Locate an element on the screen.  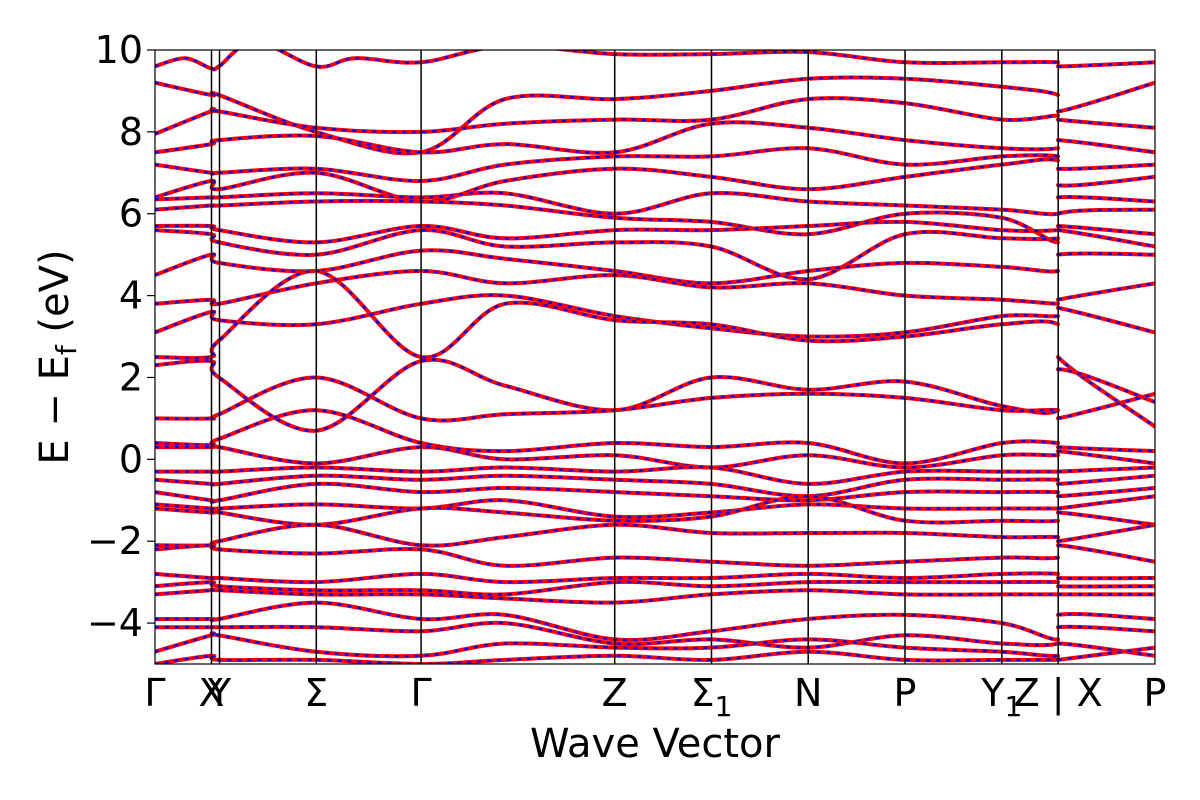
y-tick-label: 6 is located at coordinates (131, 214).